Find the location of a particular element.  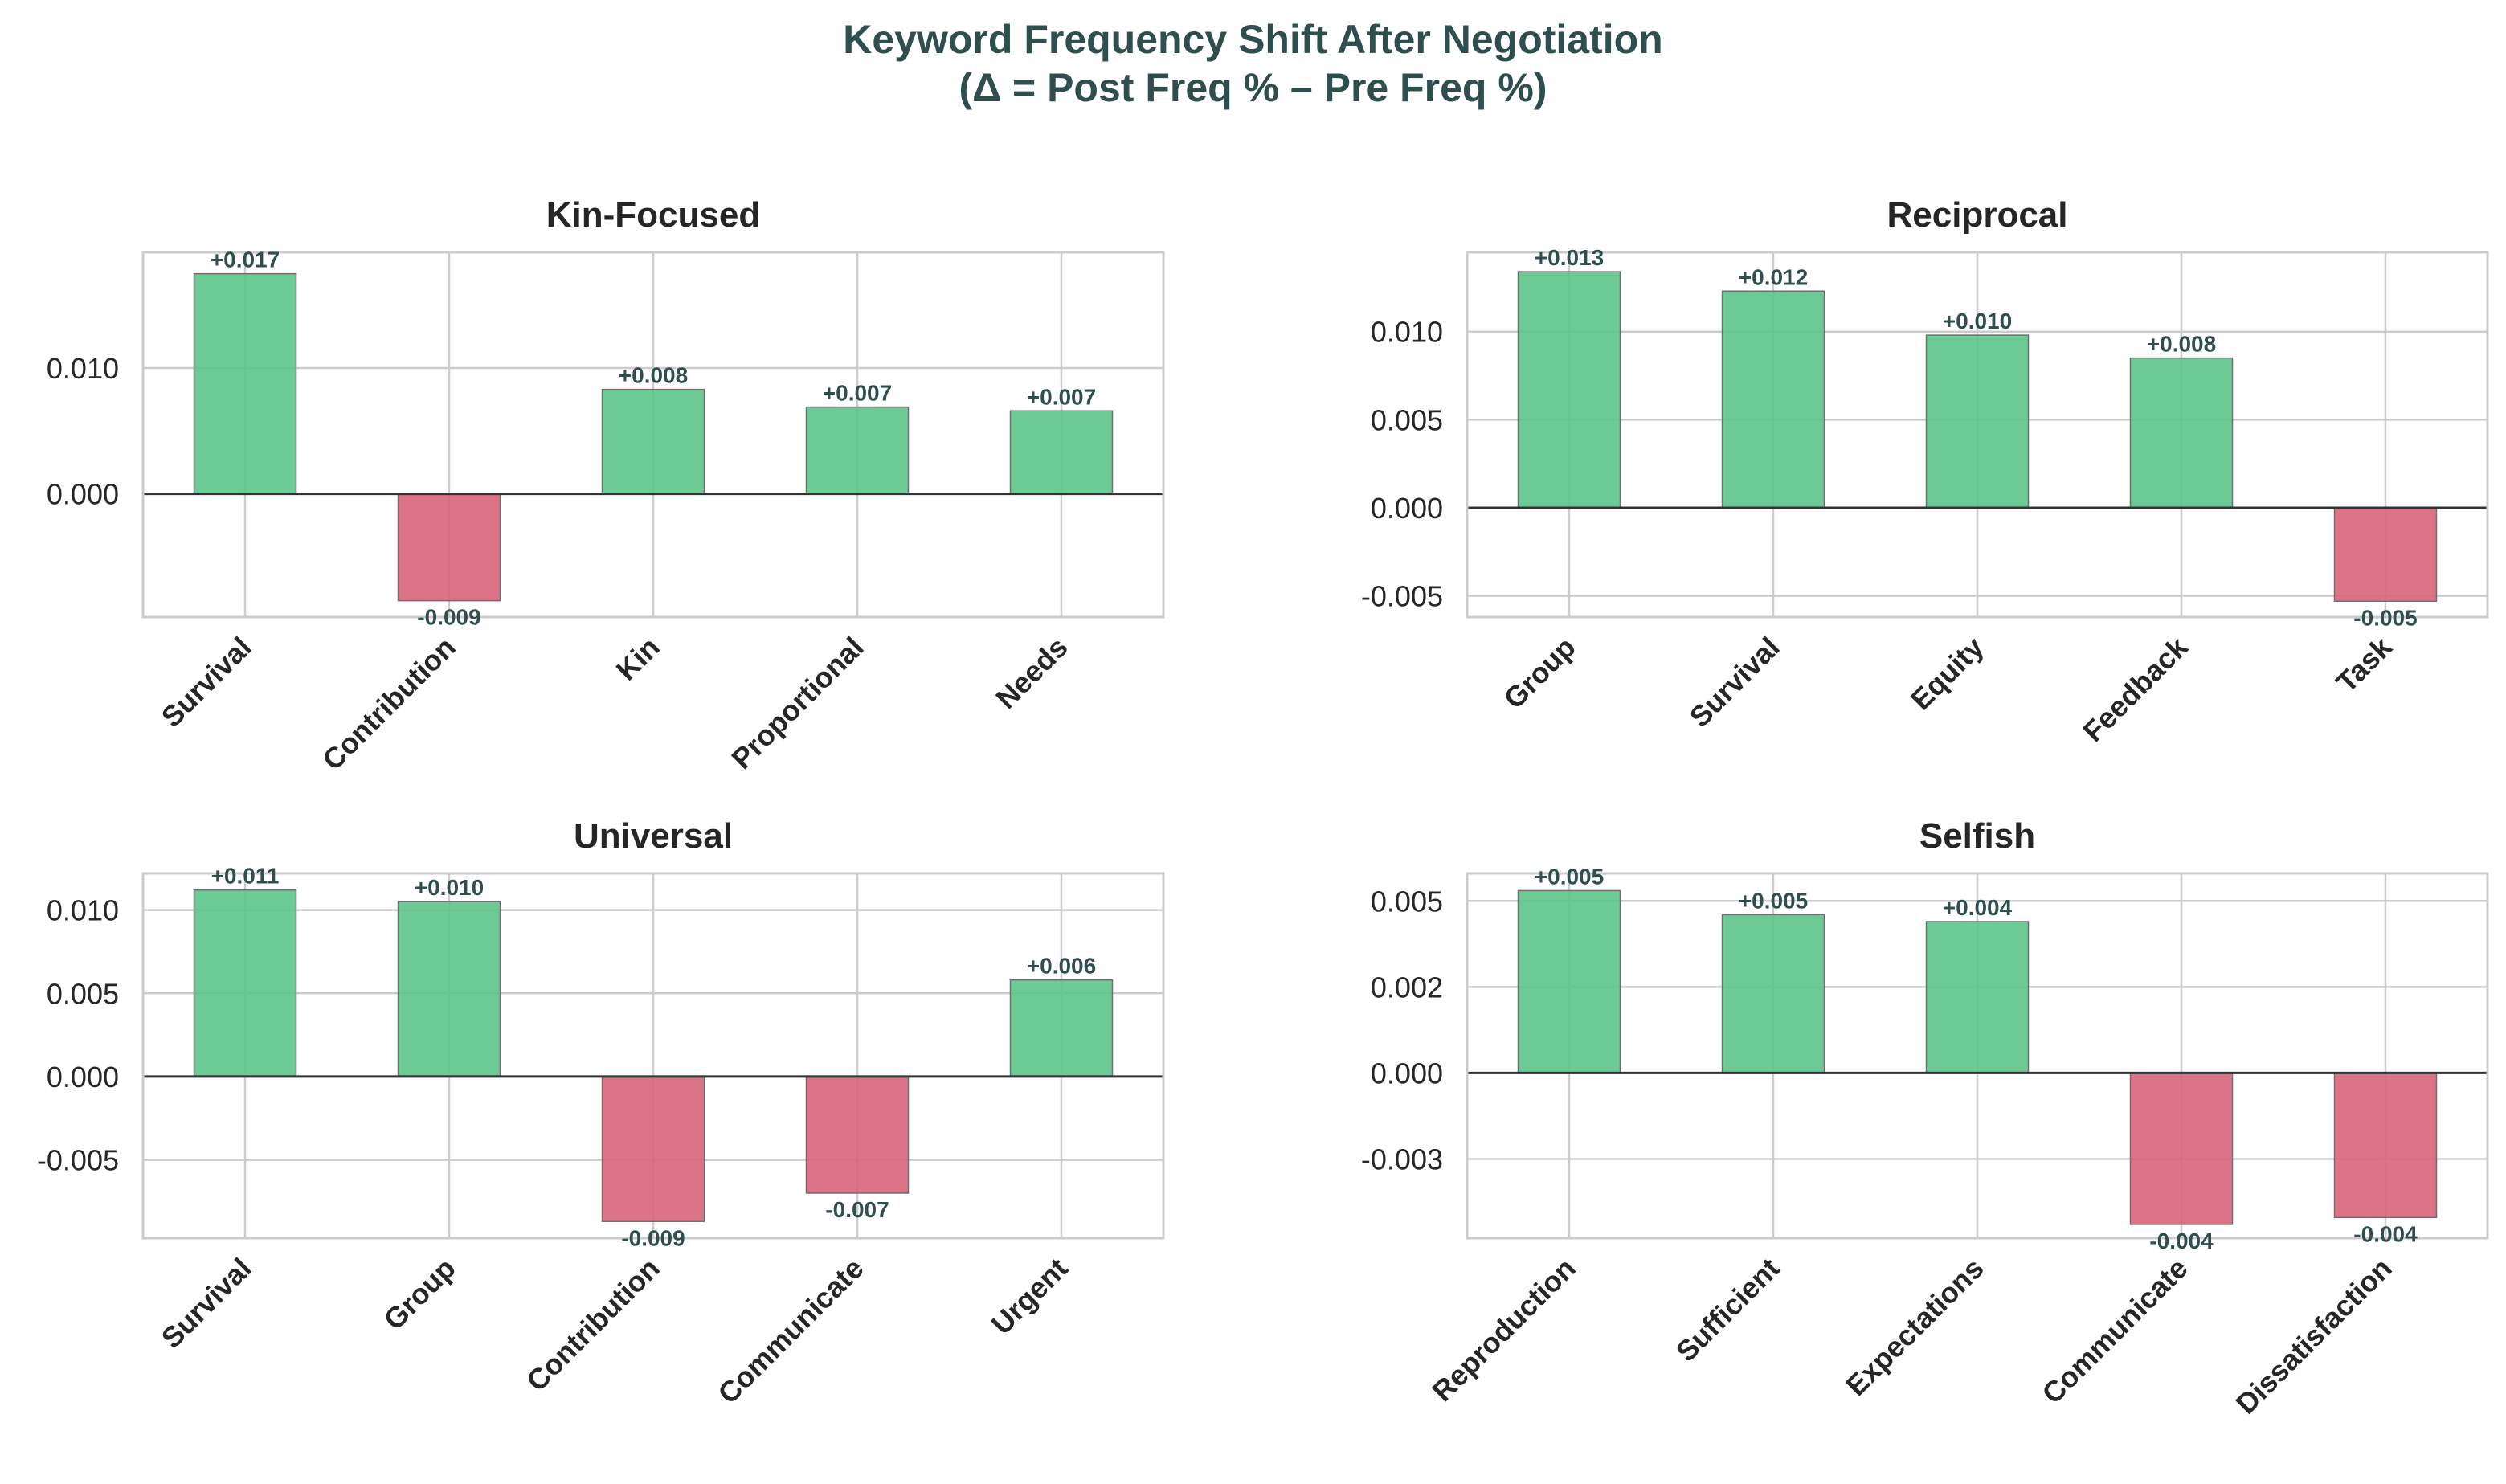

bar-urgent is located at coordinates (1061, 1028).